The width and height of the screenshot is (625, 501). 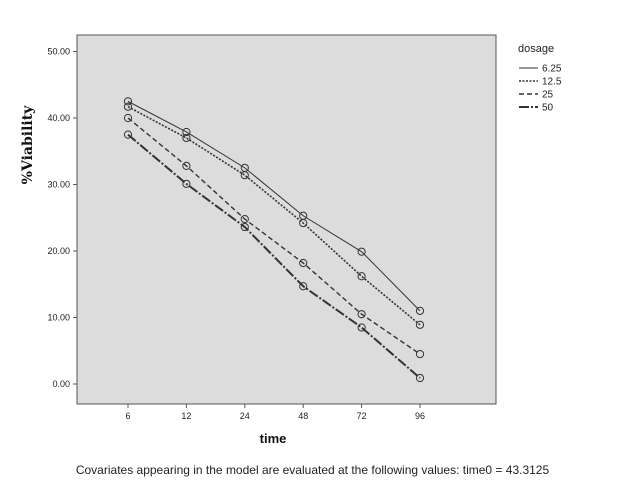 I want to click on y-tick-label: 10.00, so click(x=58, y=318).